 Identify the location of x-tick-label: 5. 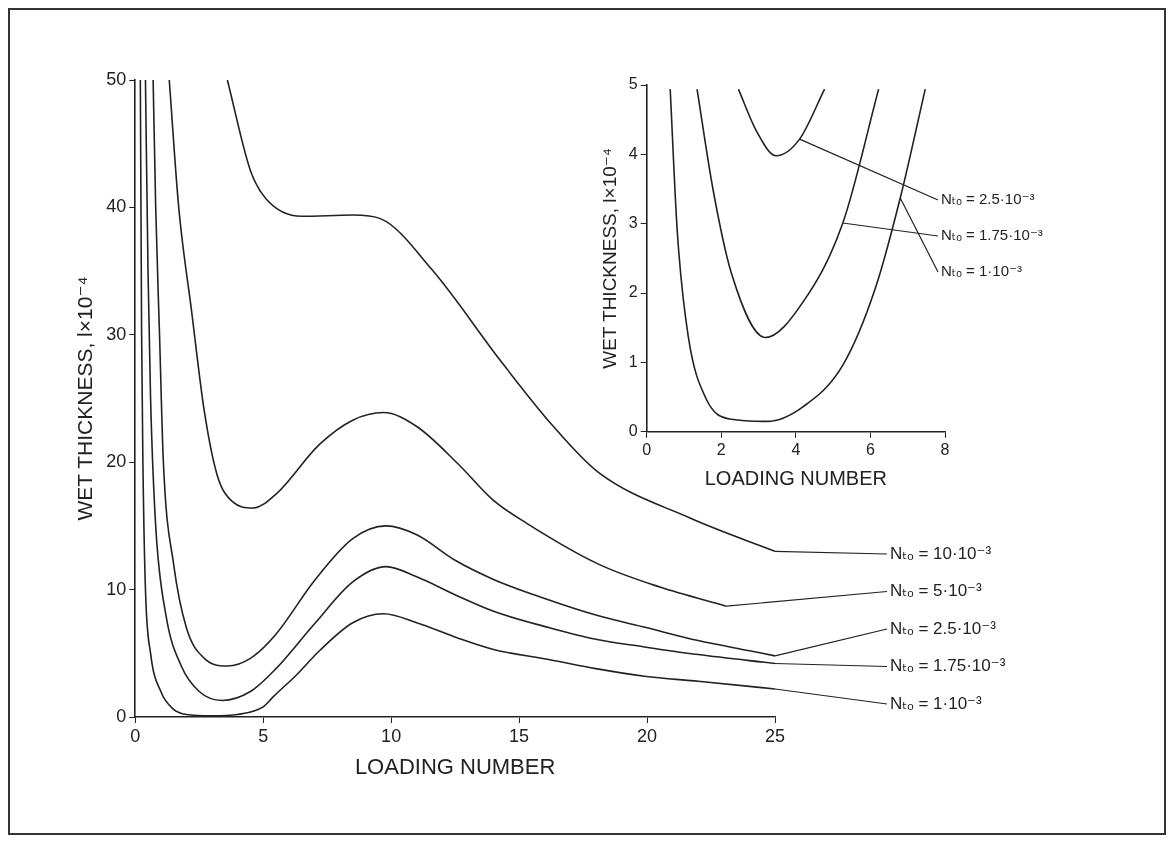
(263, 735).